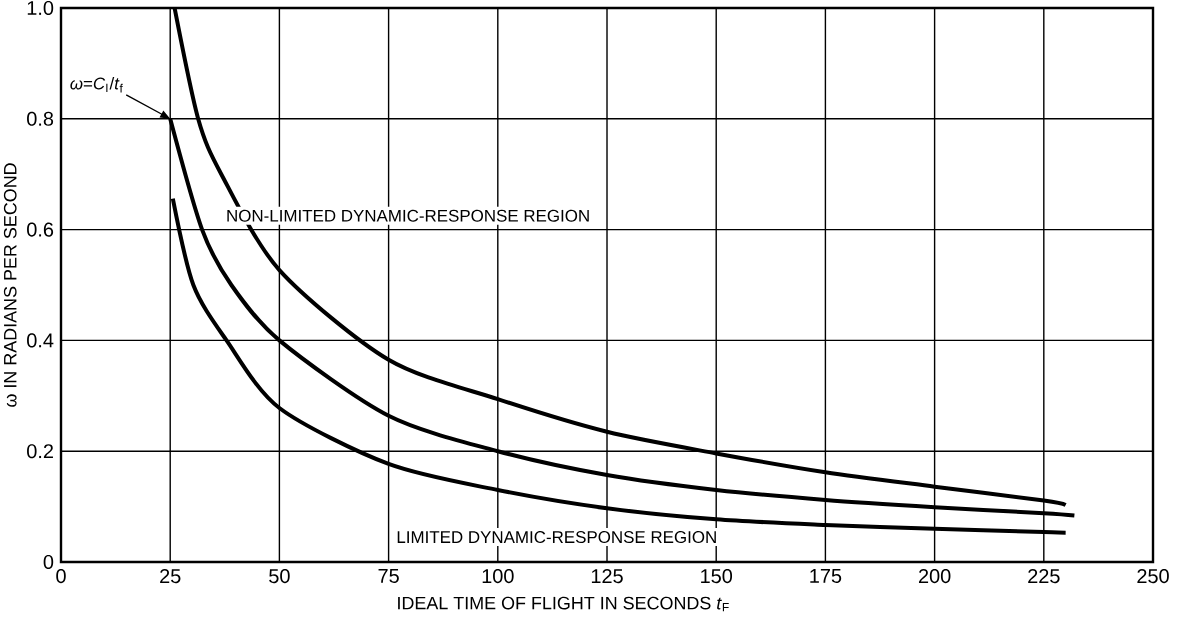 The image size is (1183, 620). I want to click on x-tick-label: 225, so click(1044, 576).